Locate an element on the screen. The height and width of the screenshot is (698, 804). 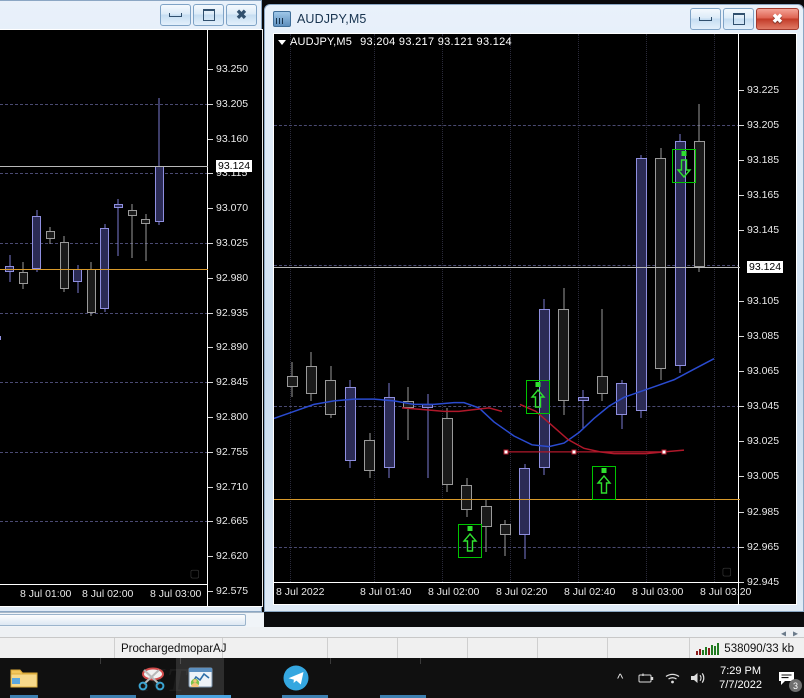
price-label: 92.710 is located at coordinates (232, 486).